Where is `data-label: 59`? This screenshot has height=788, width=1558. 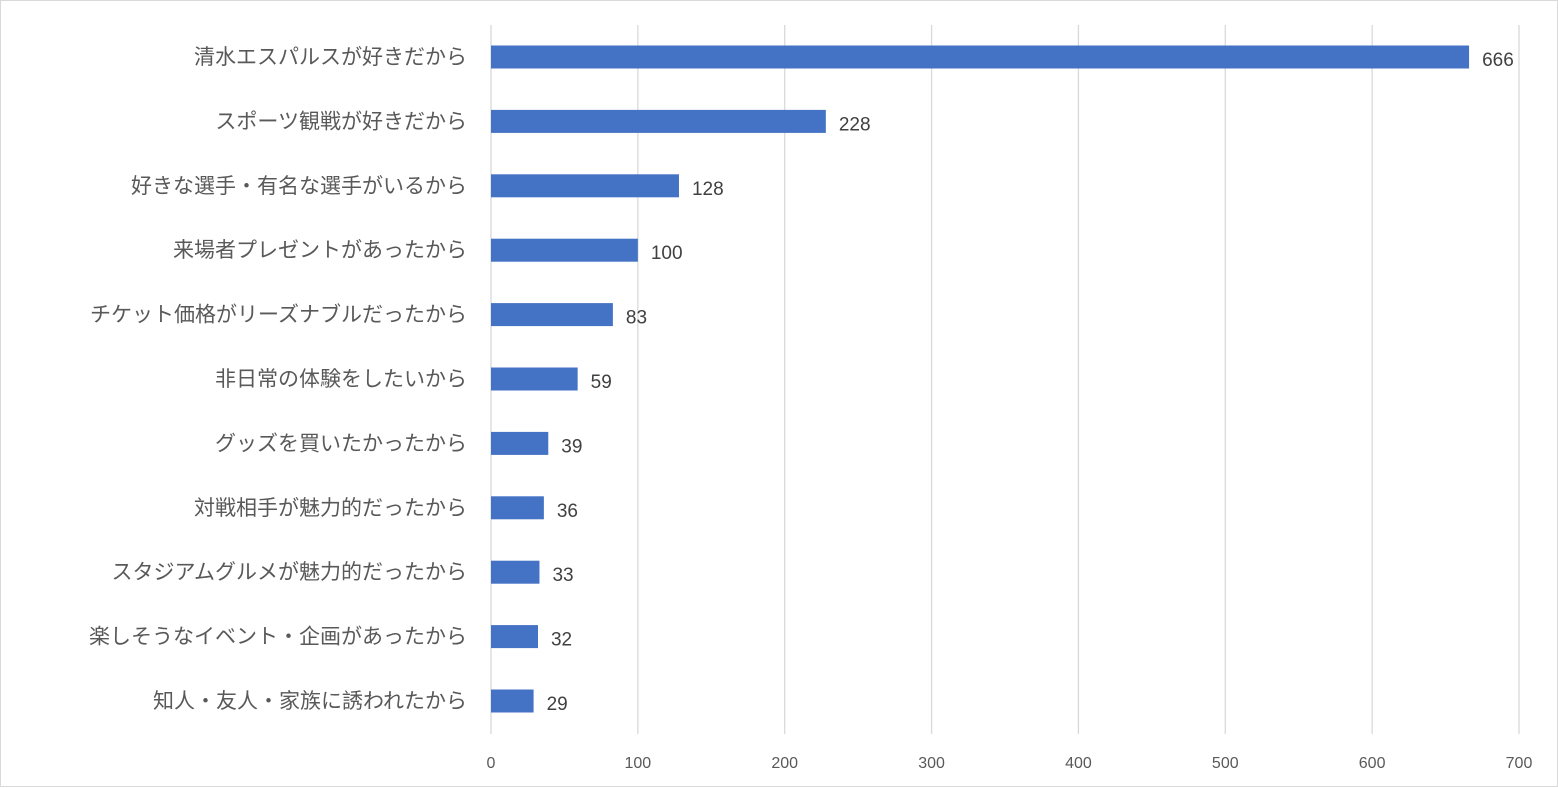
data-label: 59 is located at coordinates (601, 382).